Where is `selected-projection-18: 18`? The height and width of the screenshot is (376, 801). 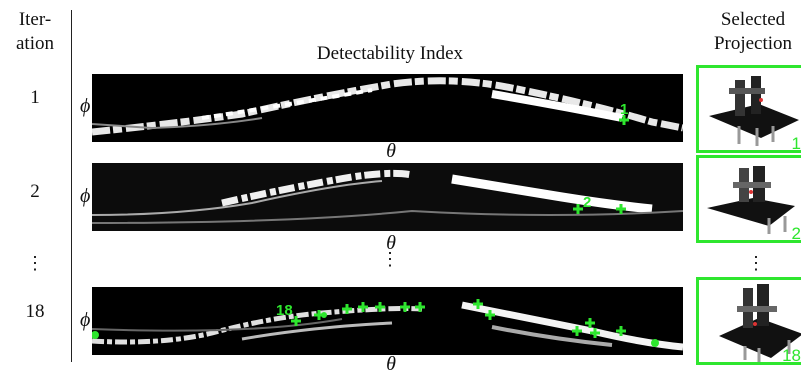
selected-projection-18: 18 is located at coordinates (748, 321).